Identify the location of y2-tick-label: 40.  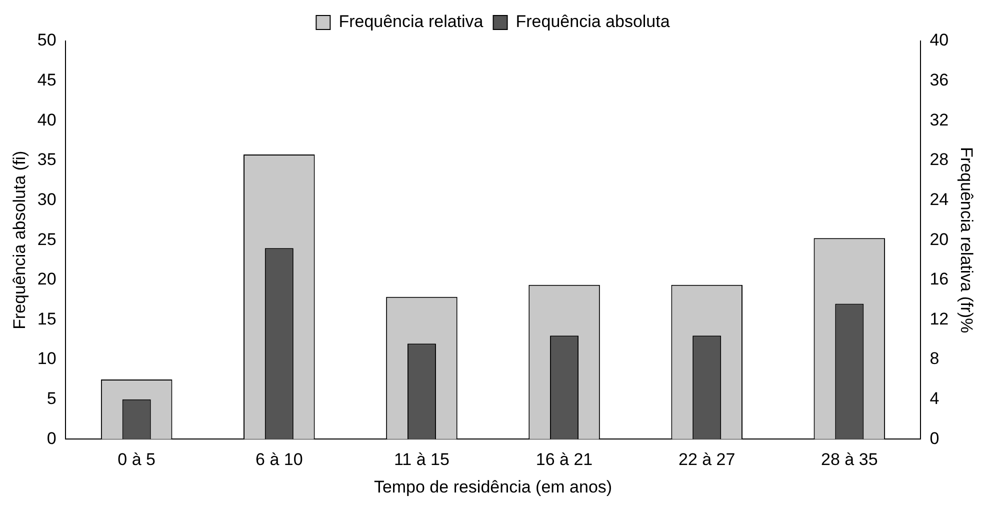
(939, 40).